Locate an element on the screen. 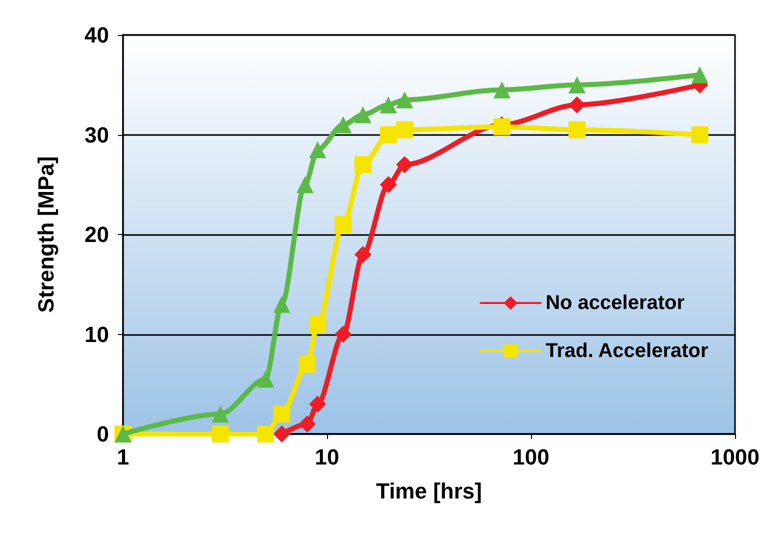  legend-label: Trad. Accelerator is located at coordinates (627, 351).